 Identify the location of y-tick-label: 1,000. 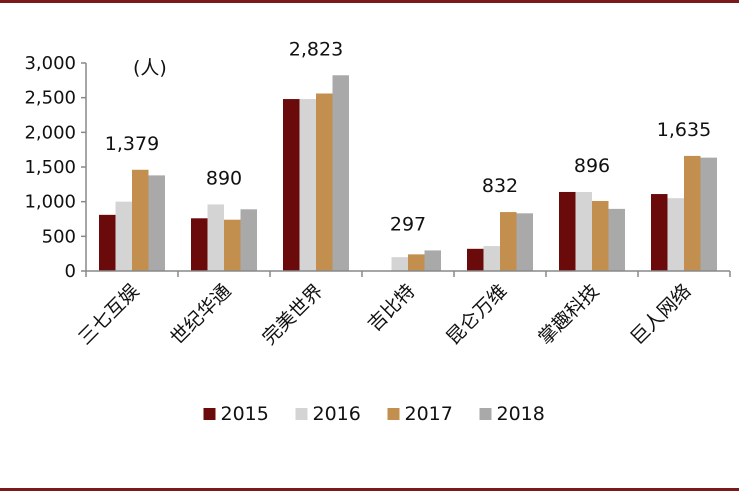
(50, 202).